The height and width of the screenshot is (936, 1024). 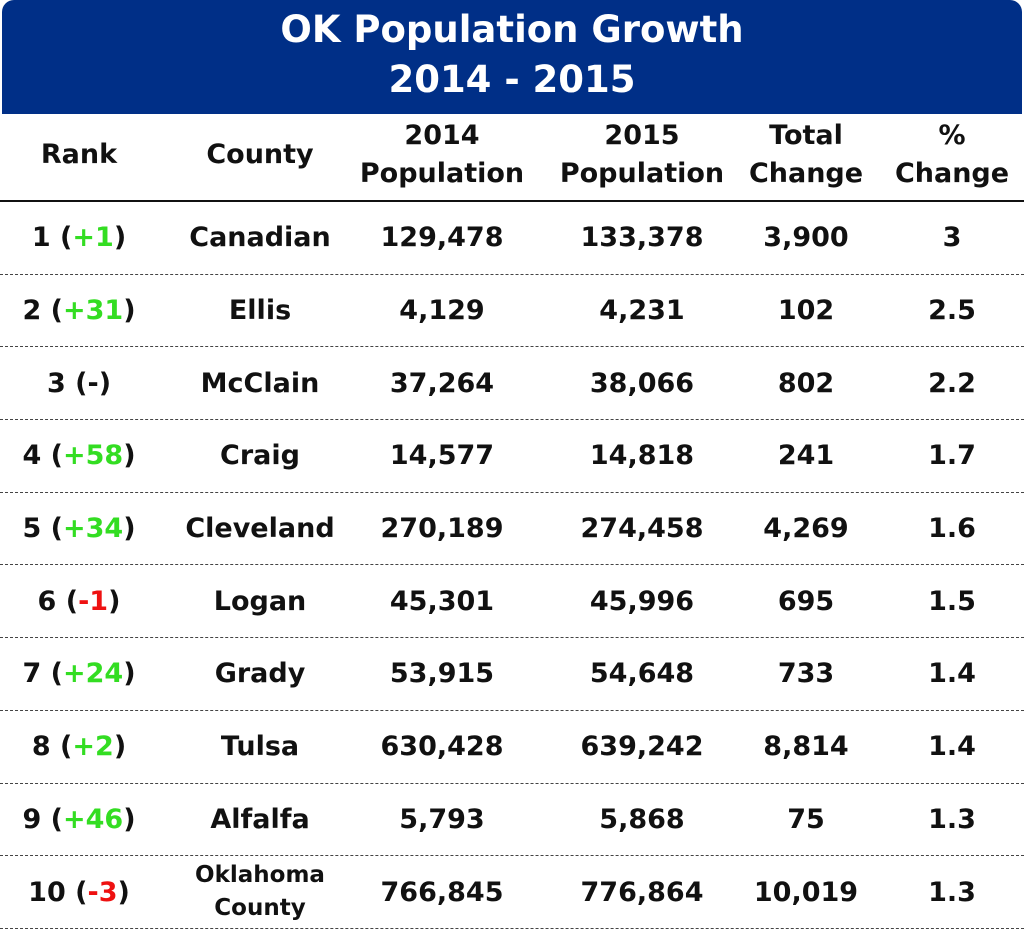 I want to click on rank-cell: 2 (+31), so click(x=79, y=311).